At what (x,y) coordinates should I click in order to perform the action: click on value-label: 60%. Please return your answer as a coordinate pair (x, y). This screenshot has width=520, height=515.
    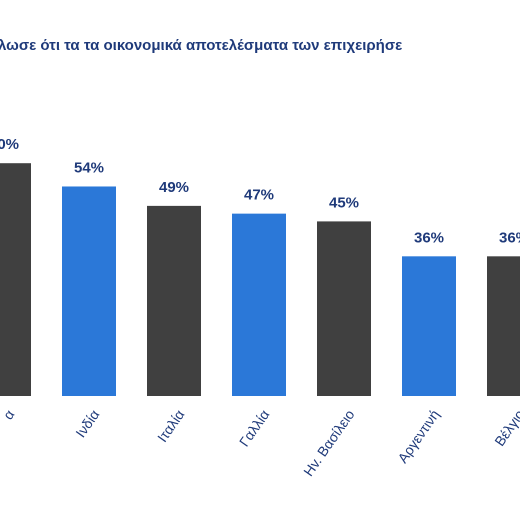
    Looking at the image, I should click on (9, 144).